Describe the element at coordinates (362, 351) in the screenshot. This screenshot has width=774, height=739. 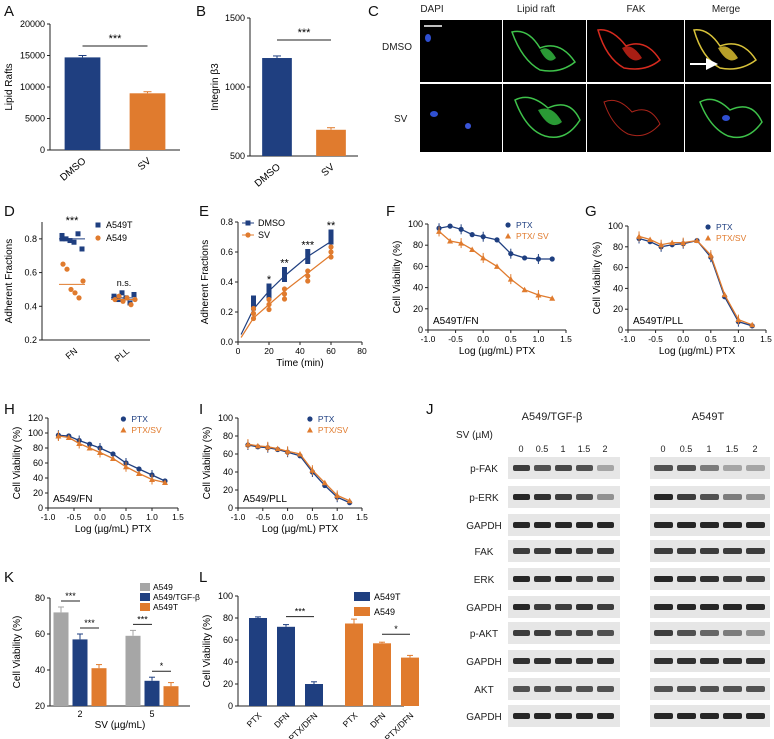
I see `x-tick-label: 80` at that location.